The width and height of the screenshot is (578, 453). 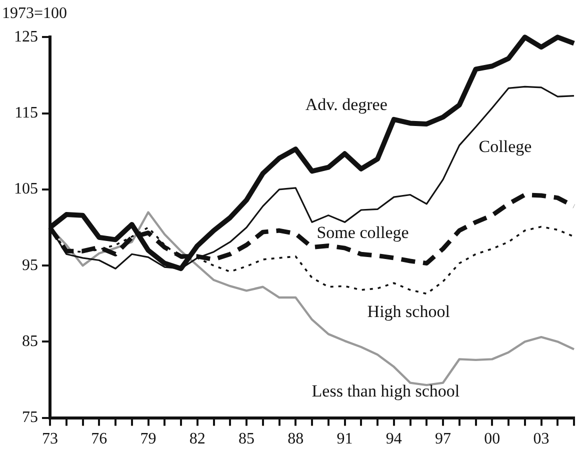 What do you see at coordinates (35, 13) in the screenshot?
I see `y-axis-title: 1973=100` at bounding box center [35, 13].